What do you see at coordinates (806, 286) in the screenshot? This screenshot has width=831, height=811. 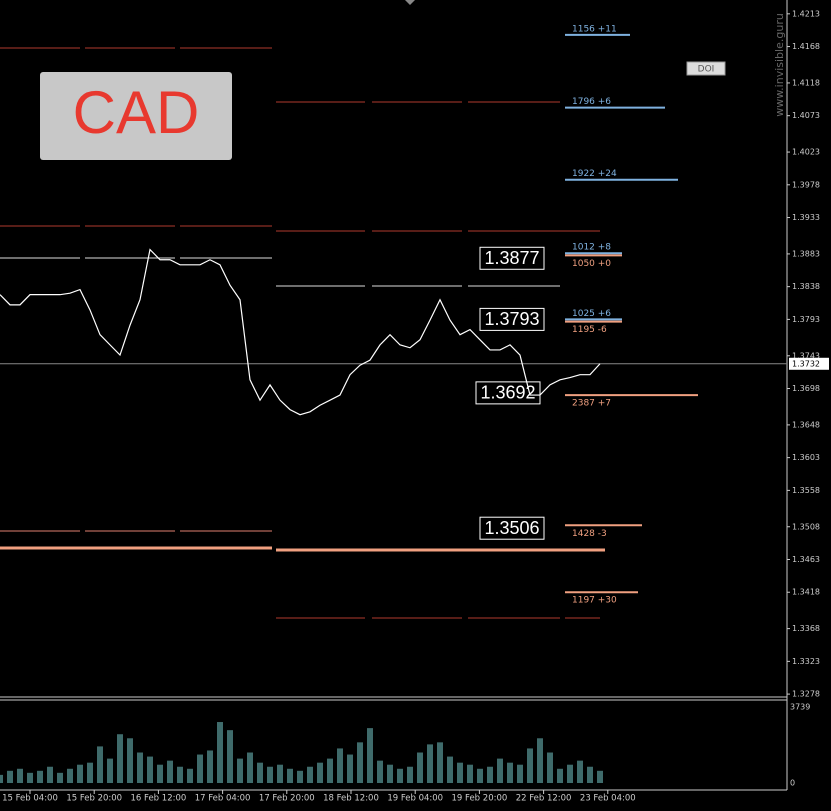 I see `y-tick-label: 1.3838` at bounding box center [806, 286].